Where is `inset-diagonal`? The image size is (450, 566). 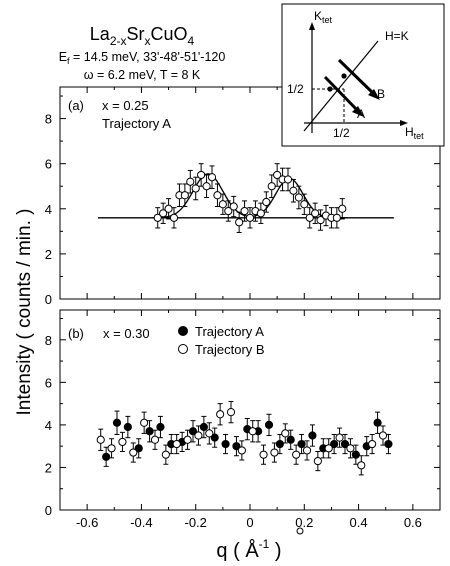
inset-diagonal is located at coordinates (341, 86).